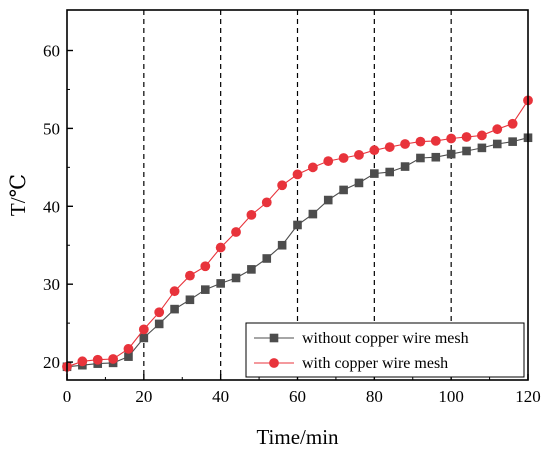 The width and height of the screenshot is (550, 456). I want to click on x-tick-label: 20, so click(143, 396).